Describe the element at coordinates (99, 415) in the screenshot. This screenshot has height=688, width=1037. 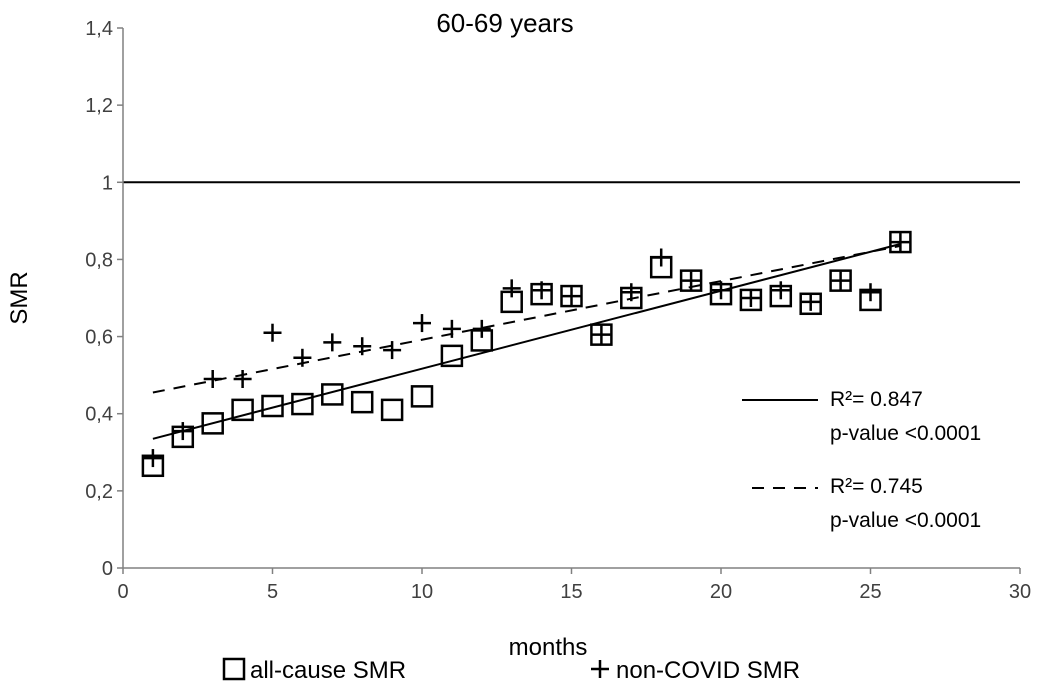
I see `y-tick-label: 0,4` at that location.